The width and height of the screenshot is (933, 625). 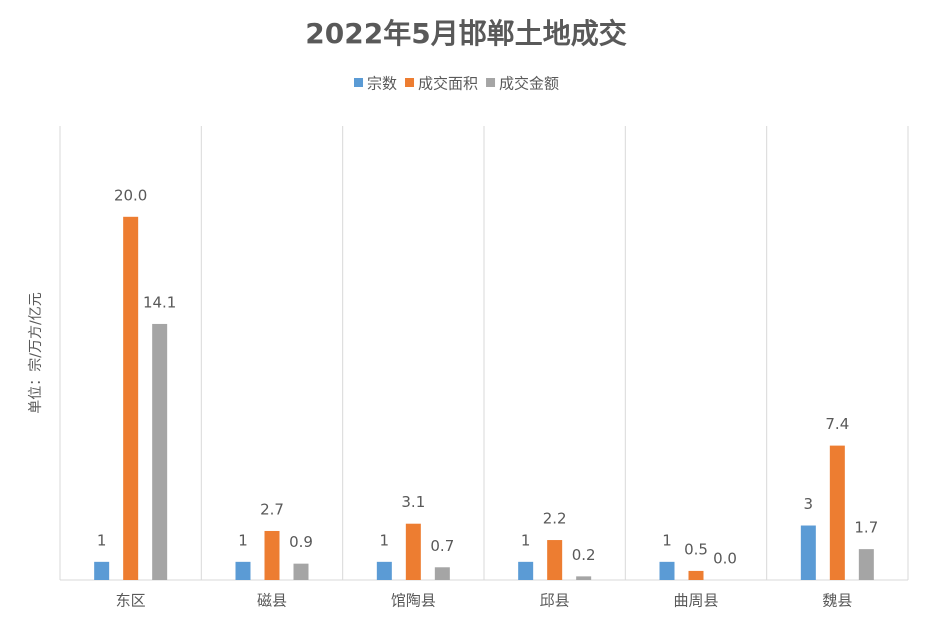 I want to click on x-tick-label: 磁县, so click(x=272, y=601).